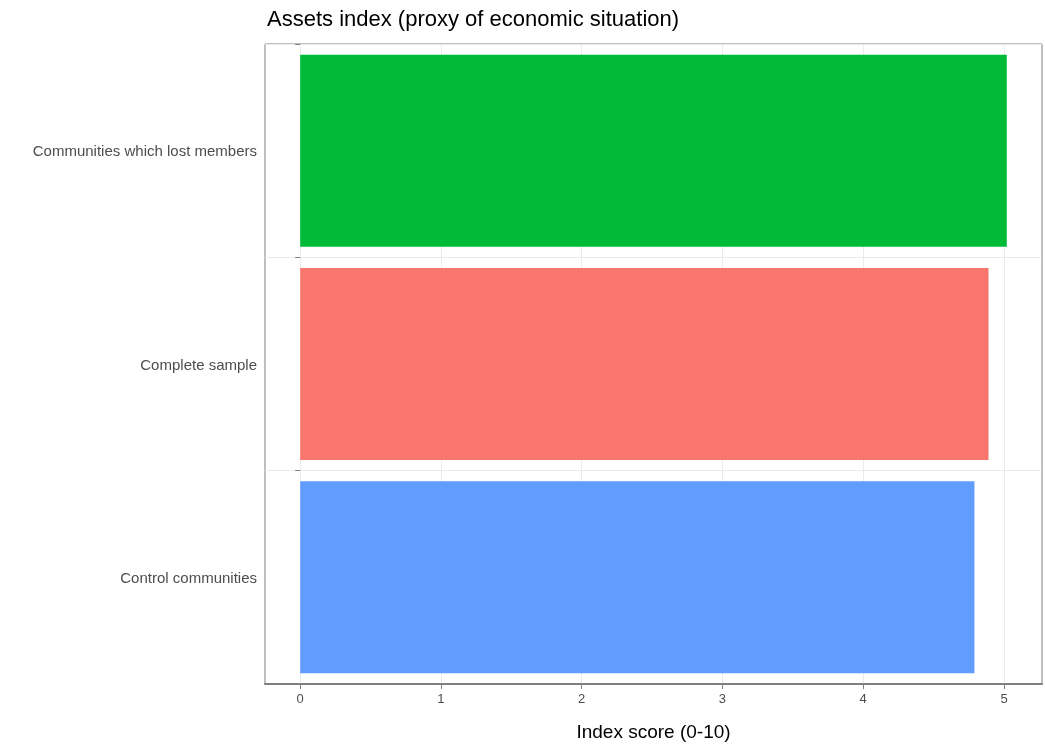 The width and height of the screenshot is (1045, 747). What do you see at coordinates (144, 151) in the screenshot?
I see `y-tick-label: Communities which lost members` at bounding box center [144, 151].